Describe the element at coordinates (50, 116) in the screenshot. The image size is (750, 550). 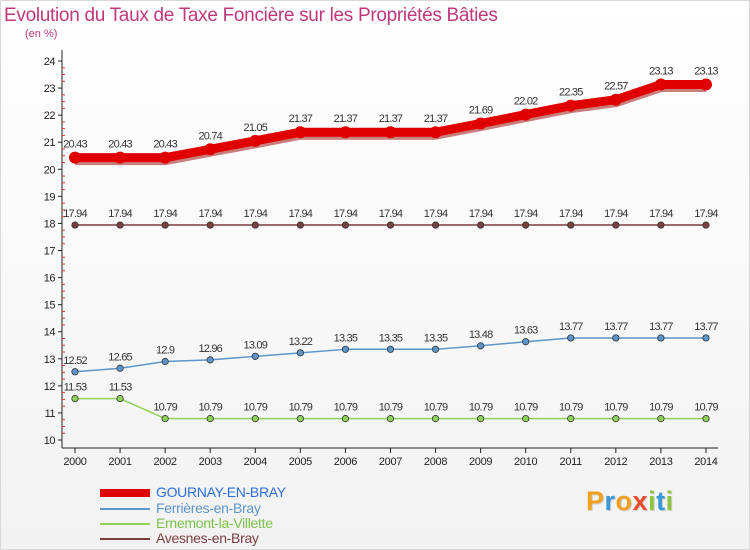
I see `y-tick-label: 22` at that location.